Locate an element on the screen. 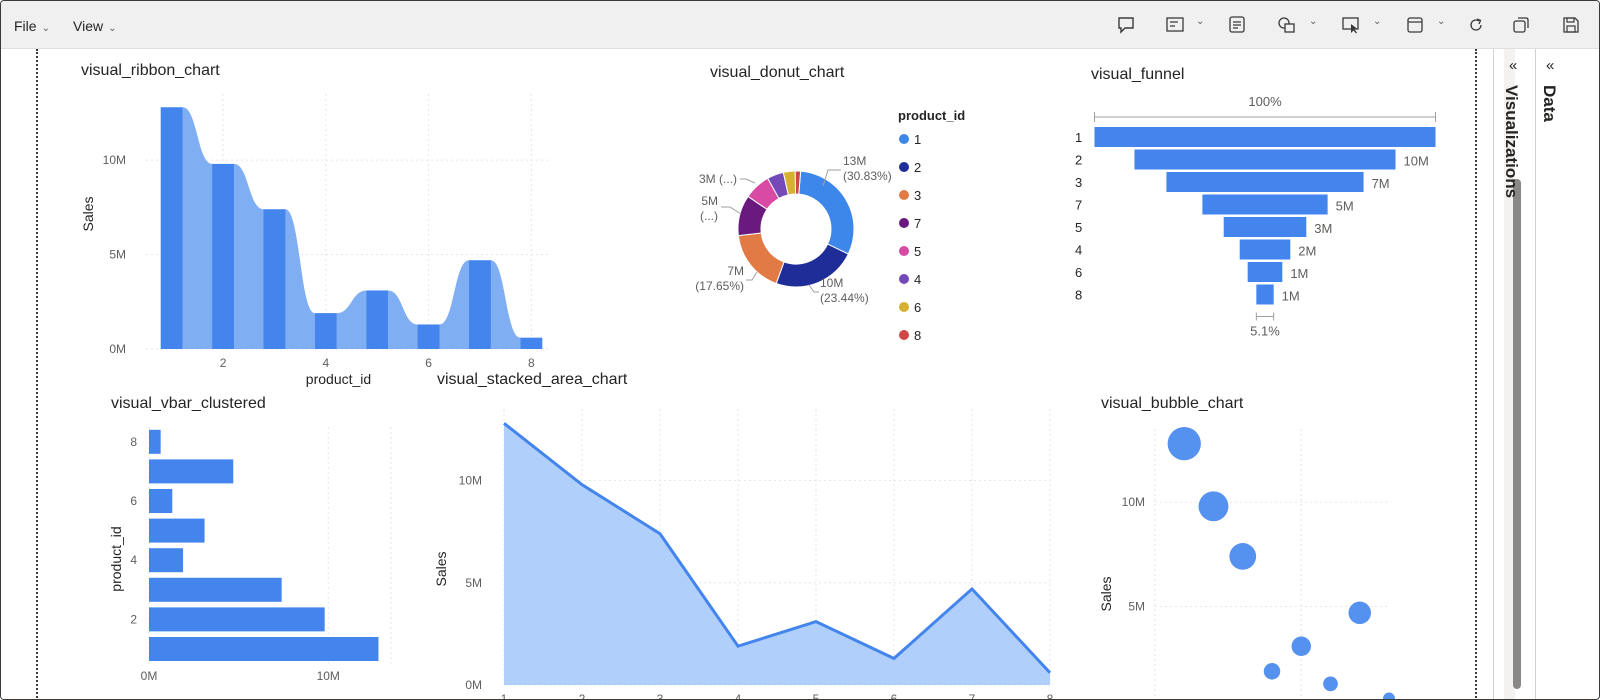 The image size is (1600, 700). data-label-pct: (...) is located at coordinates (709, 216).